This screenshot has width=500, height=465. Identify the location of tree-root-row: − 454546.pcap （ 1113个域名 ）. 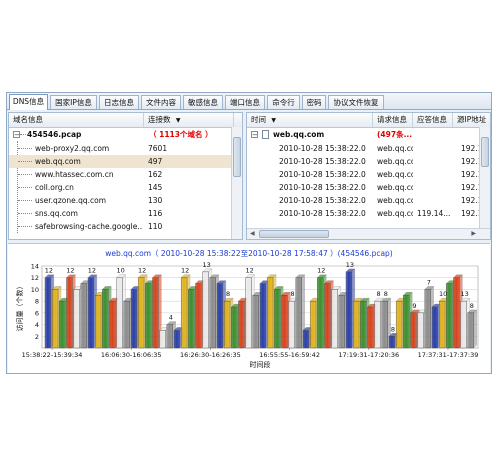
(125, 134).